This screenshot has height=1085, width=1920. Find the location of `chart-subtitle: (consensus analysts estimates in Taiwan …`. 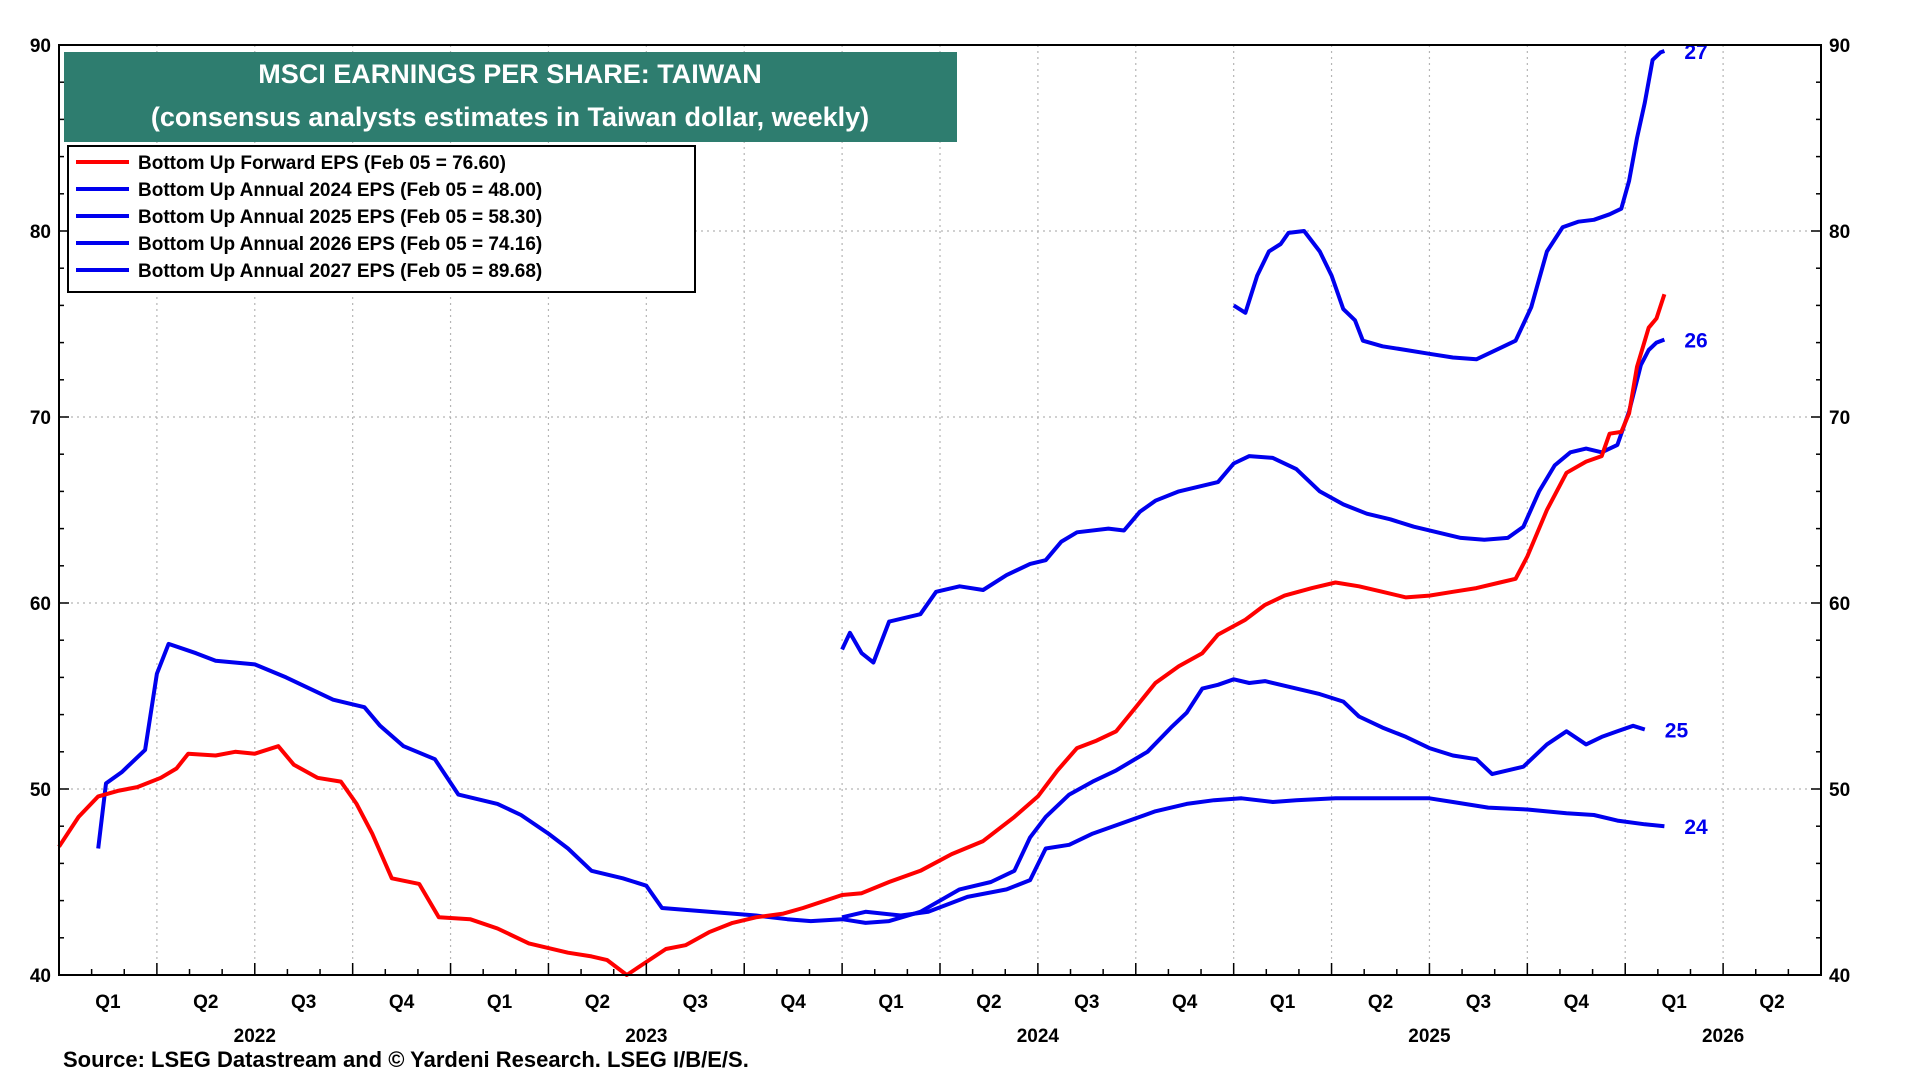

chart-subtitle: (consensus analysts estimates in Taiwan … is located at coordinates (510, 117).